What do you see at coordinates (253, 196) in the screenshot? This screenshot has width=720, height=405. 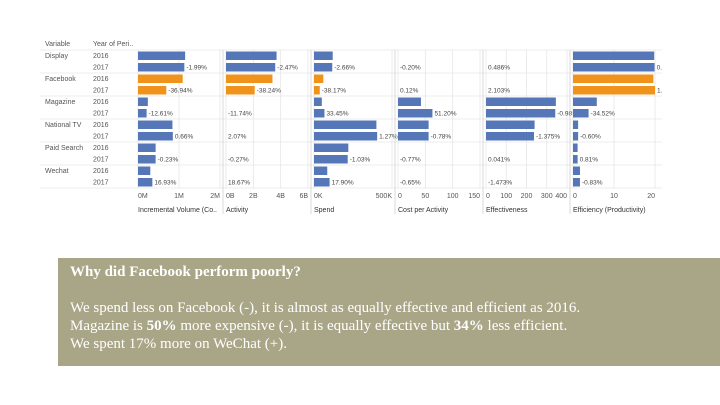 I see `tick-label: 2B` at bounding box center [253, 196].